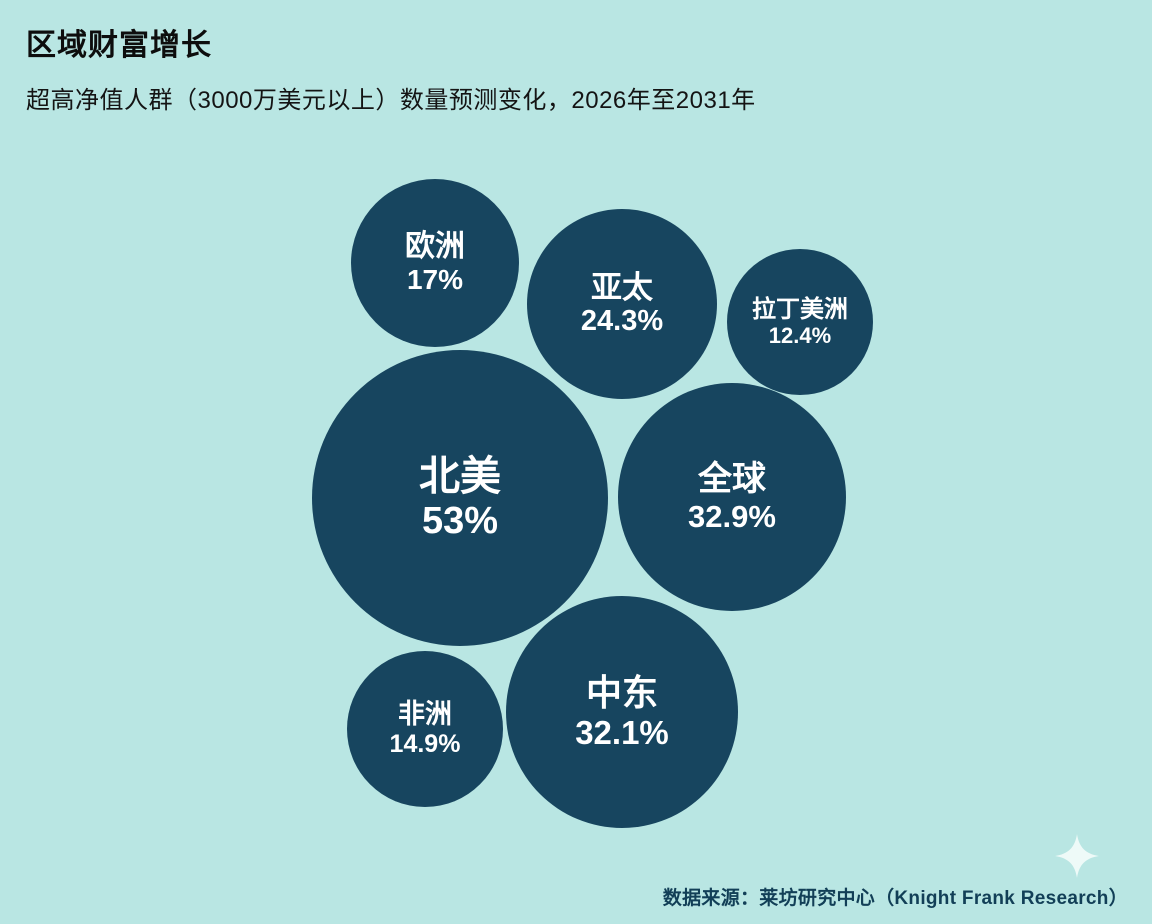 The width and height of the screenshot is (1152, 924). Describe the element at coordinates (622, 287) in the screenshot. I see `bubble-category-label: 亚太` at that location.